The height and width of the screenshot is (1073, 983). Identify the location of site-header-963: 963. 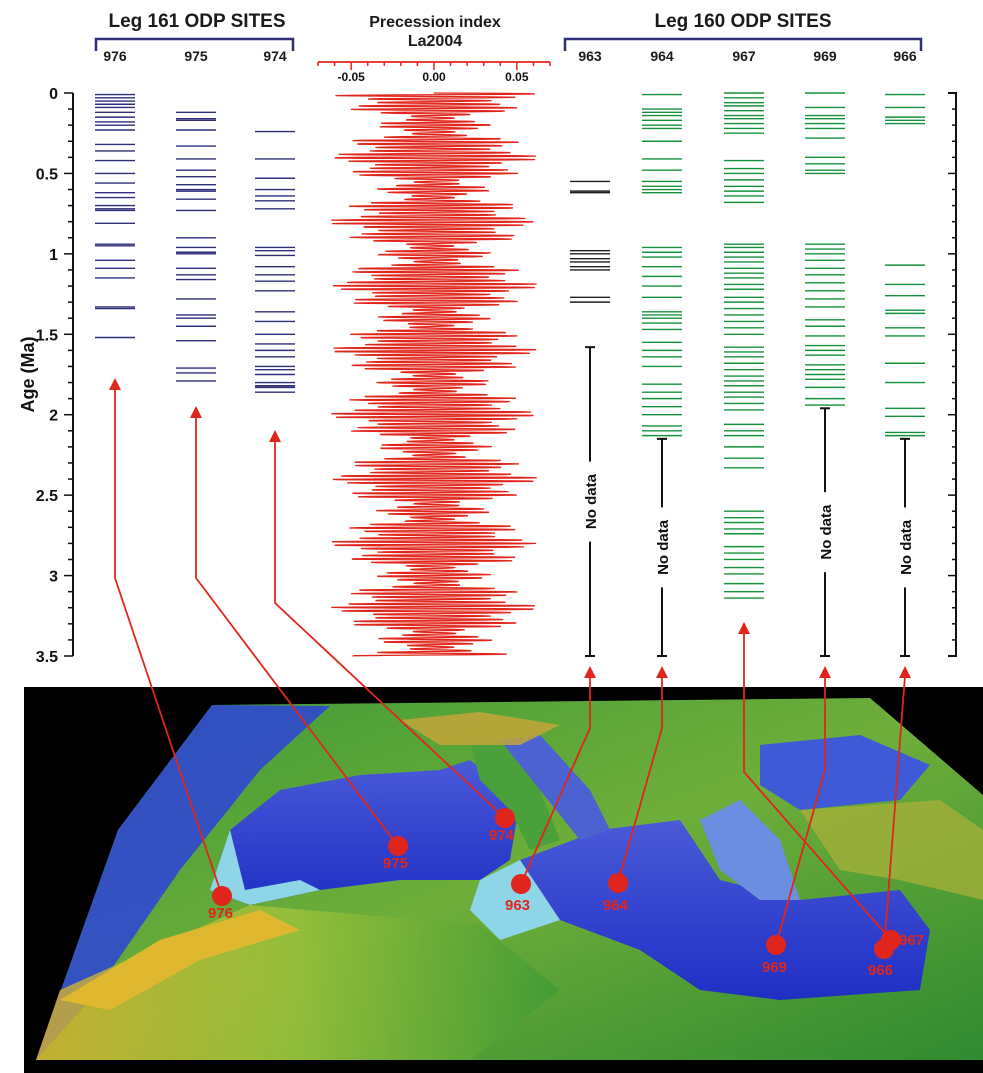
(590, 56).